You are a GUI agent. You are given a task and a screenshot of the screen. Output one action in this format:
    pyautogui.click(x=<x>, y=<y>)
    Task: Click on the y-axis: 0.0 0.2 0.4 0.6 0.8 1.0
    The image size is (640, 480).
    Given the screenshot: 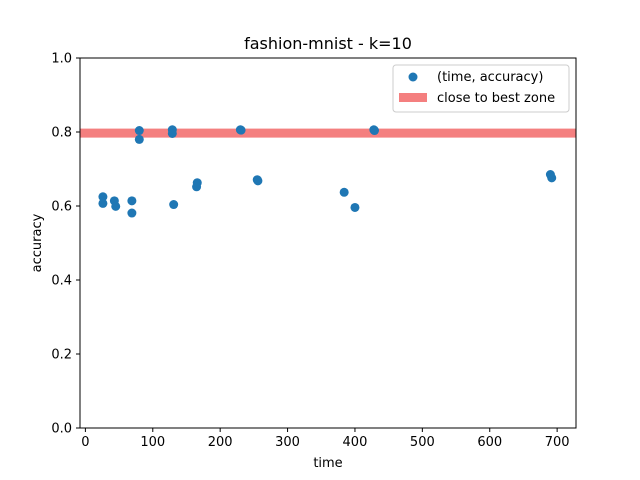 What is the action you would take?
    pyautogui.click(x=65, y=244)
    